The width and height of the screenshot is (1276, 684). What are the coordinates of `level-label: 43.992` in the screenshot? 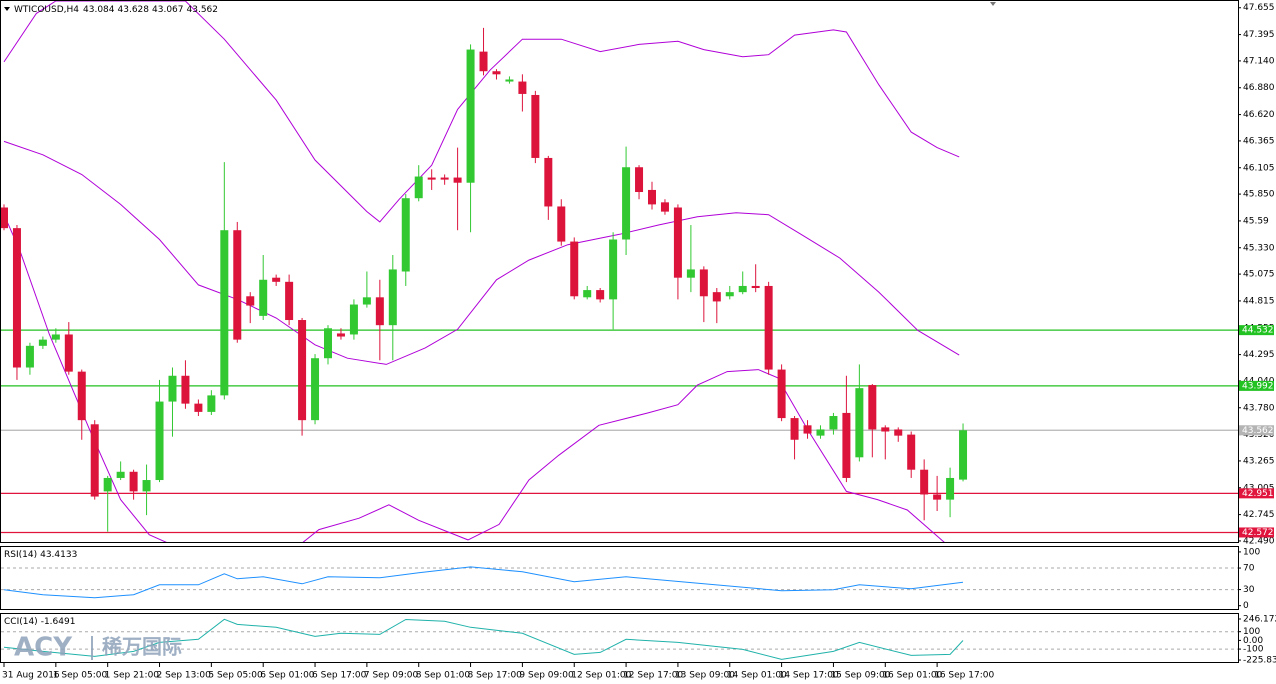 It's located at (1258, 386).